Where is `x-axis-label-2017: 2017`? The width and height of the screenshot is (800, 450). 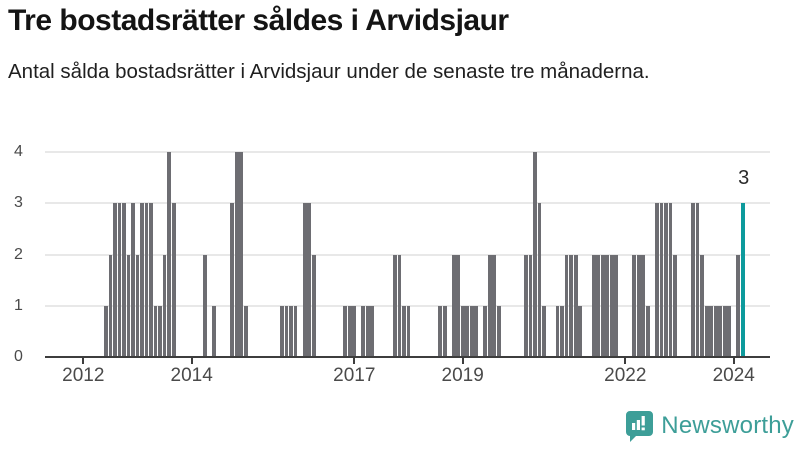 x-axis-label-2017: 2017 is located at coordinates (354, 375).